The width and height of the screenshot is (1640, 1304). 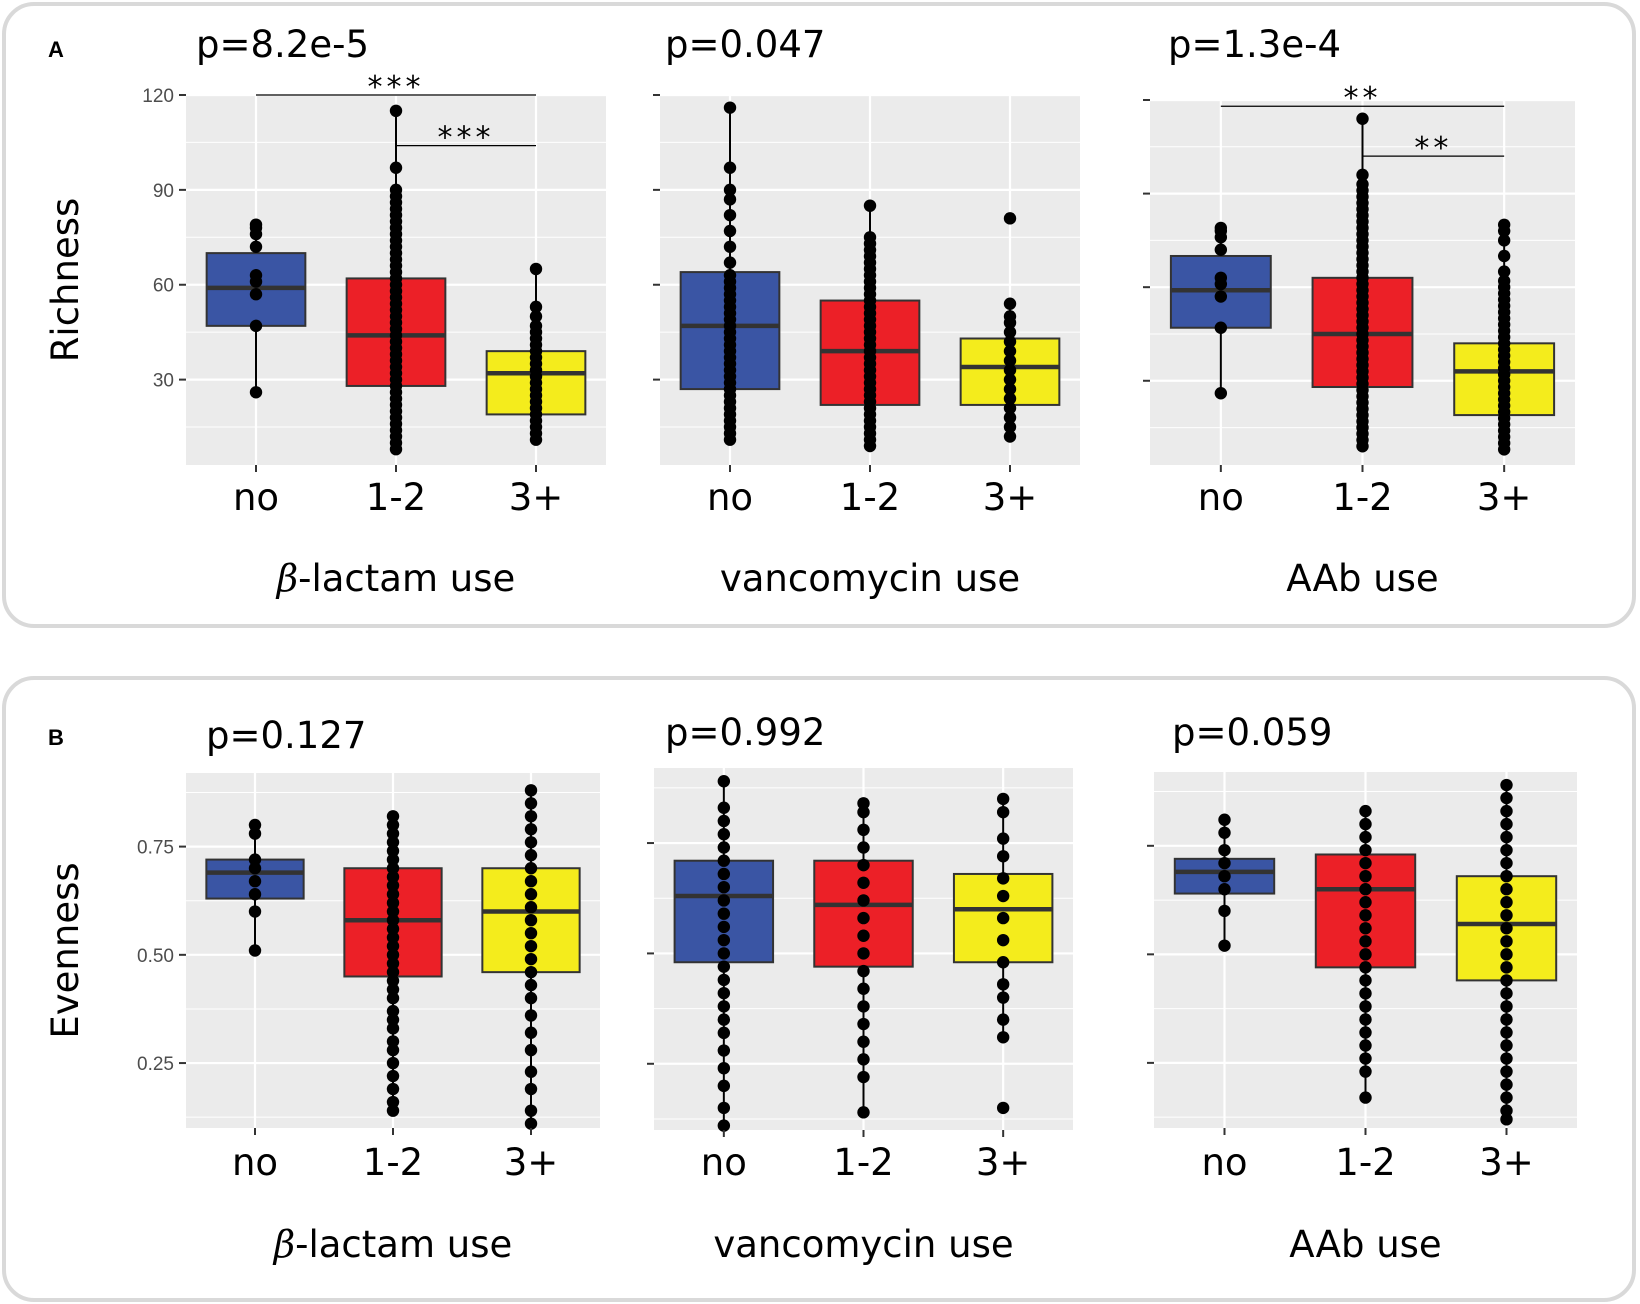 What do you see at coordinates (286, 578) in the screenshot?
I see `plot1-x-axis-label-symbol: β` at bounding box center [286, 578].